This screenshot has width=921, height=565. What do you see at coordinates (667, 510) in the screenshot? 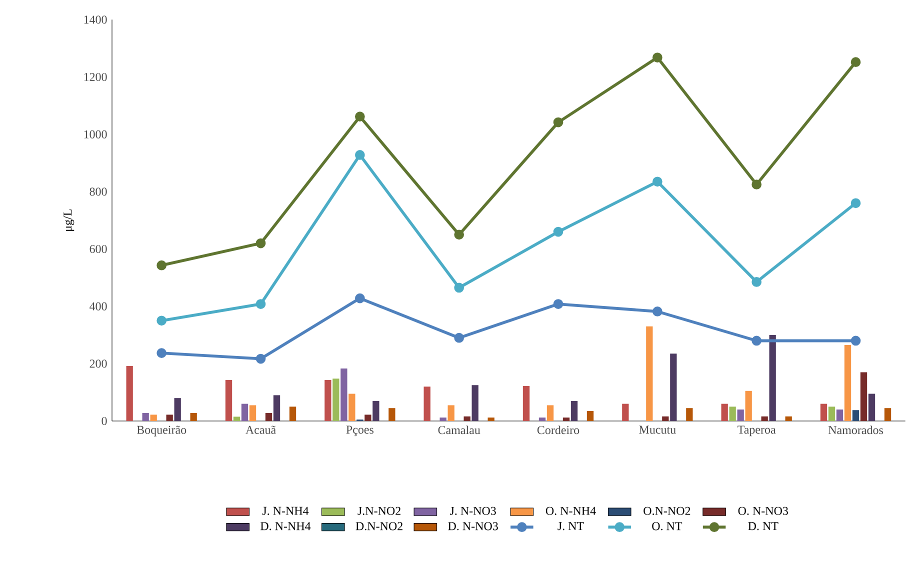
I see `legend-label: O.N-NO2` at bounding box center [667, 510].